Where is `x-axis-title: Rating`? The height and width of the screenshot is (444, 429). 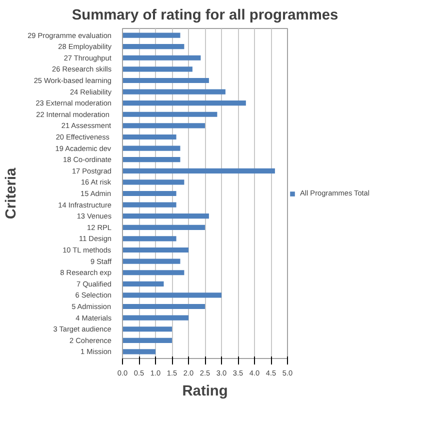 x-axis-title: Rating is located at coordinates (205, 392).